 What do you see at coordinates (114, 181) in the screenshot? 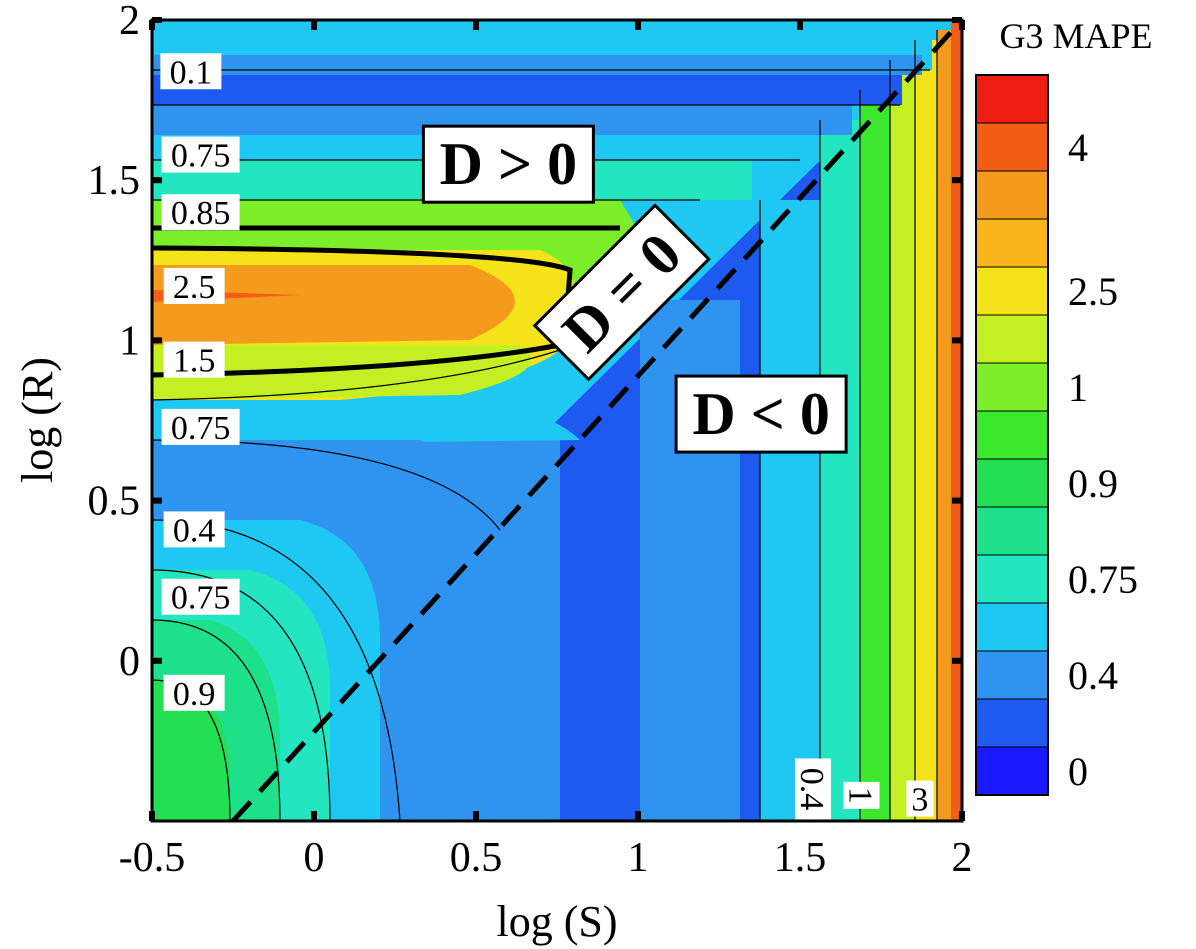
I see `y-tick-label: 1.5` at bounding box center [114, 181].